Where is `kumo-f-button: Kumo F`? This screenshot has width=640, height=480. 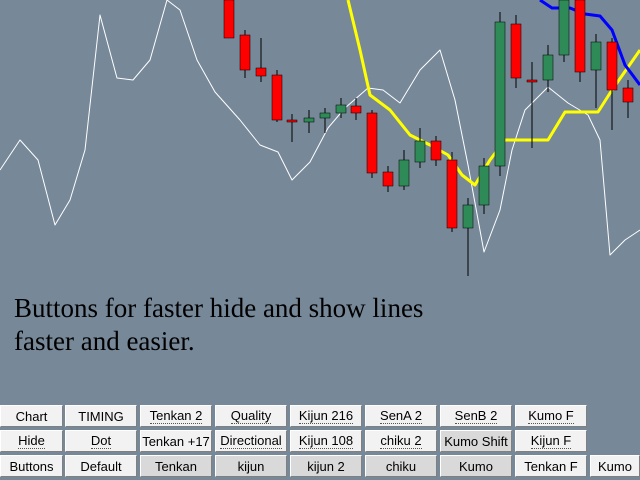 kumo-f-button: Kumo F is located at coordinates (551, 416).